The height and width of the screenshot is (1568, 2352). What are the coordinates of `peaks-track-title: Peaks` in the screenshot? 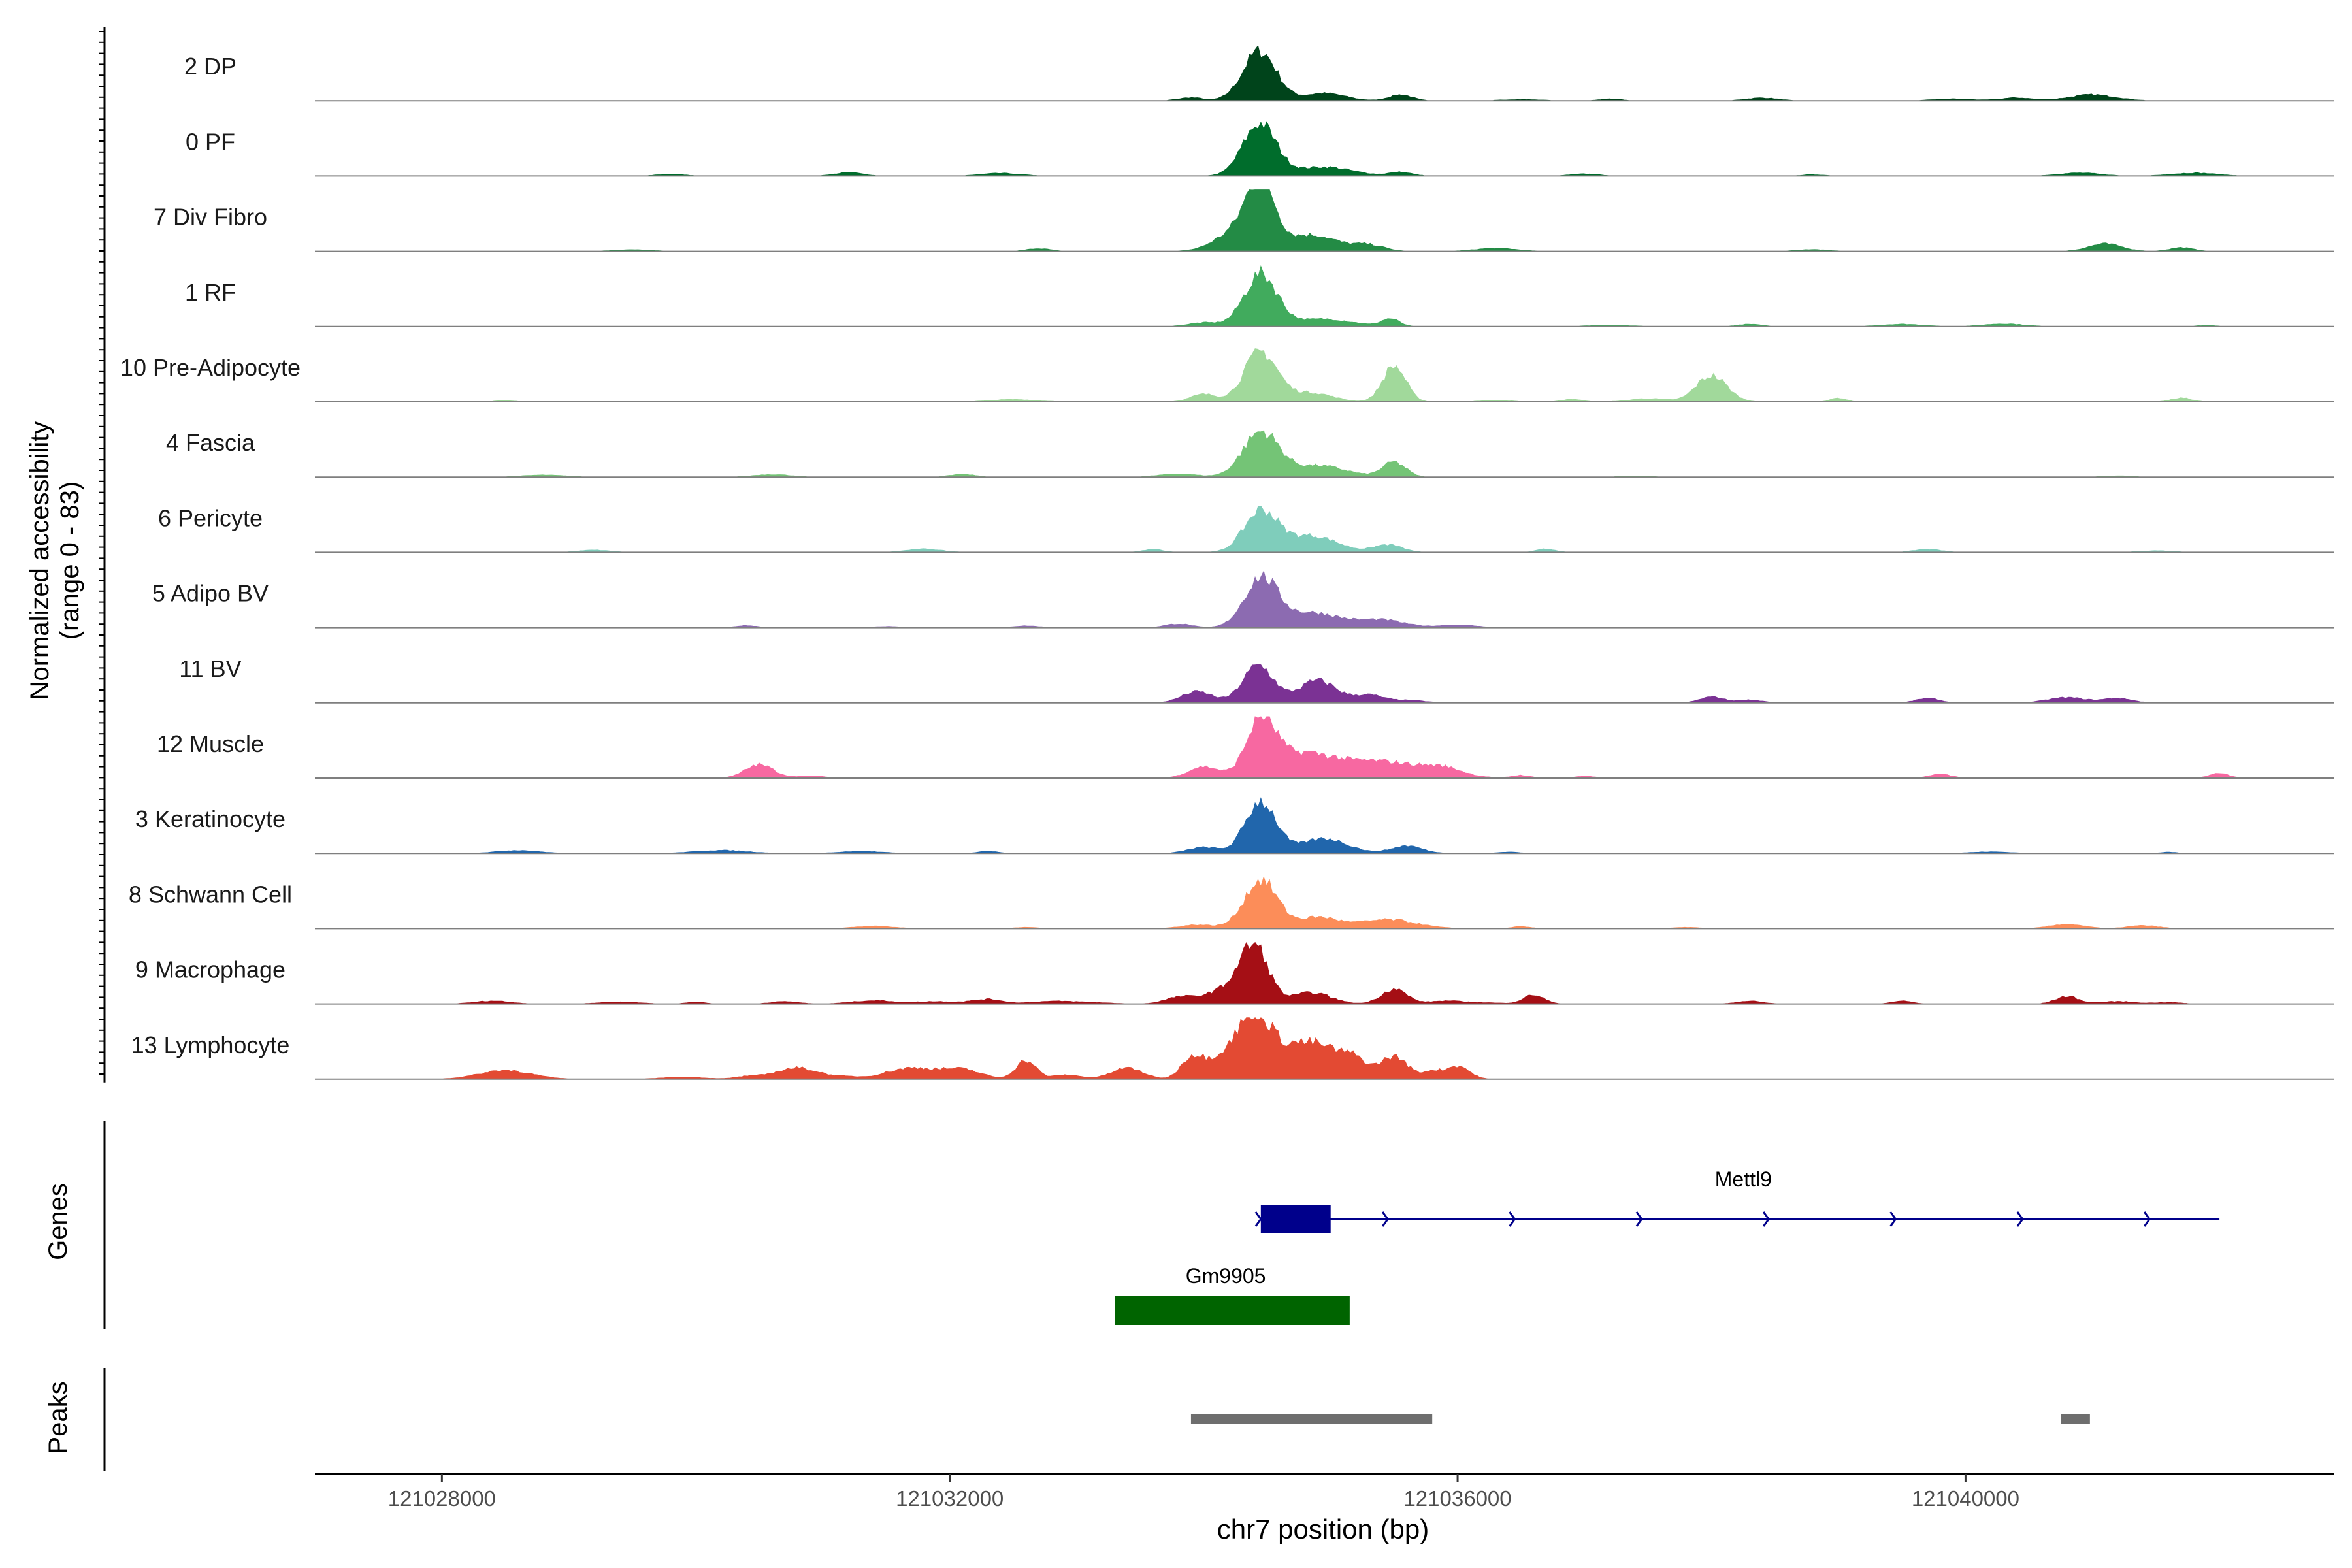 It's located at (58, 1417).